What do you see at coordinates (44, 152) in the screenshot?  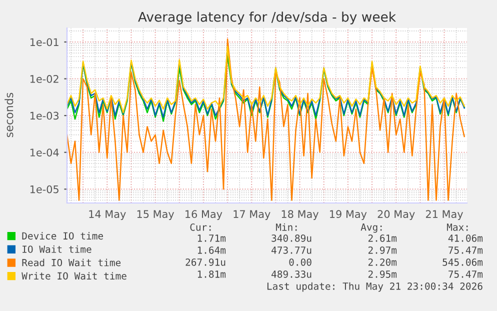 I see `y-tick-label: 1e-04` at bounding box center [44, 152].